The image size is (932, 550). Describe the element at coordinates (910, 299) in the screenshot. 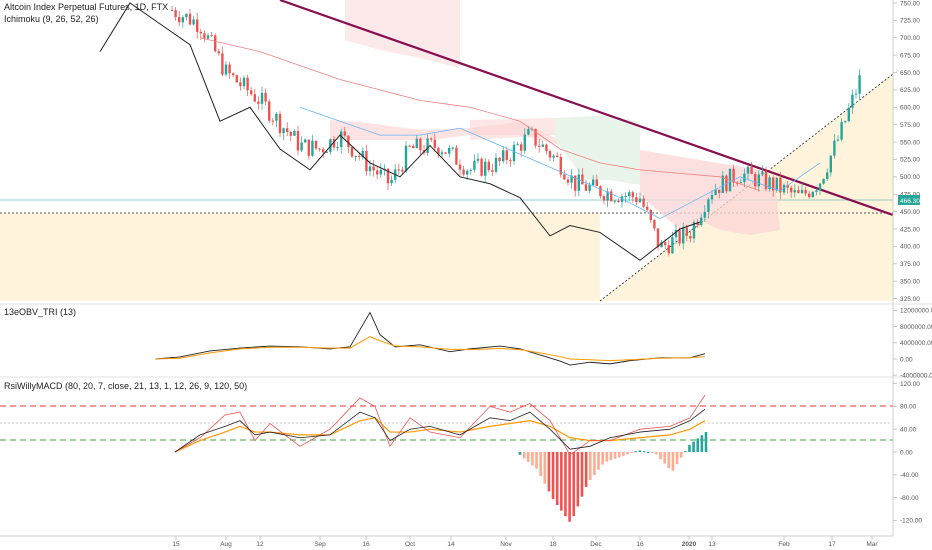

I see `price-tick-label: 325.00` at that location.